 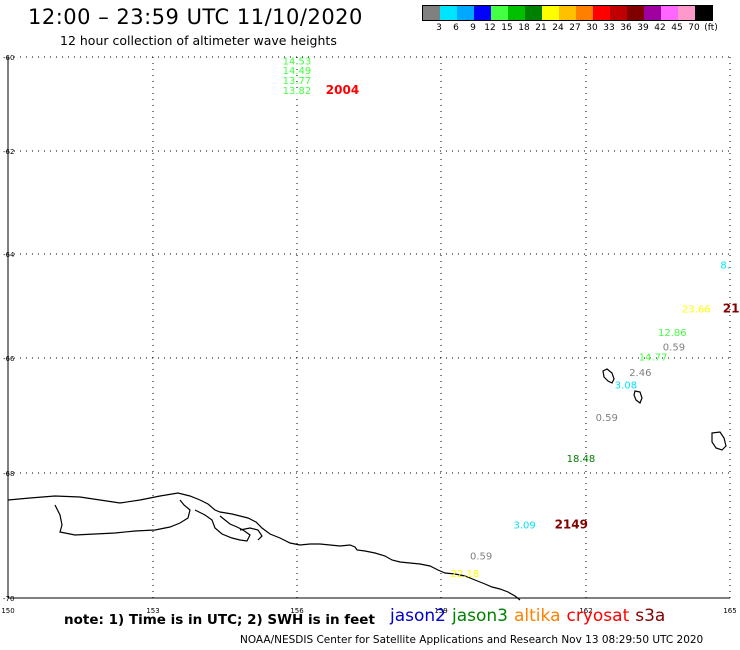 What do you see at coordinates (456, 28) in the screenshot?
I see `color-scale-label: 6` at bounding box center [456, 28].